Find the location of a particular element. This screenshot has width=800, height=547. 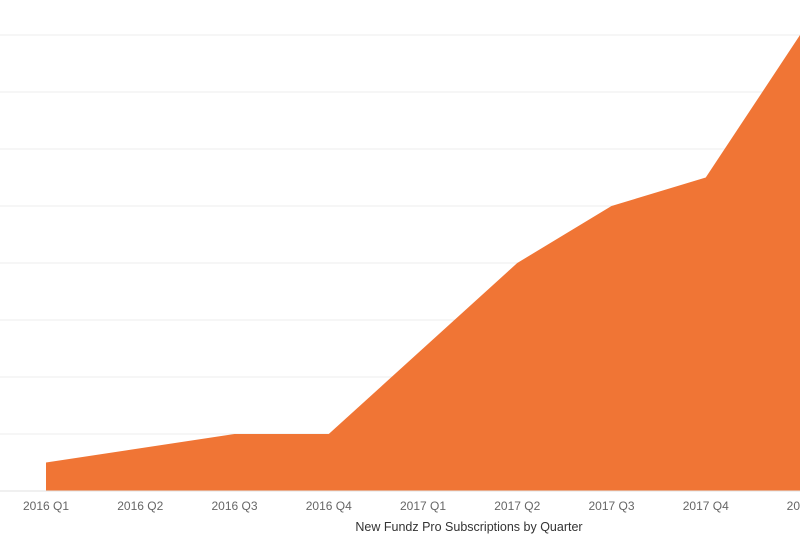

x-tick-label: 2016 Q4 is located at coordinates (329, 506).